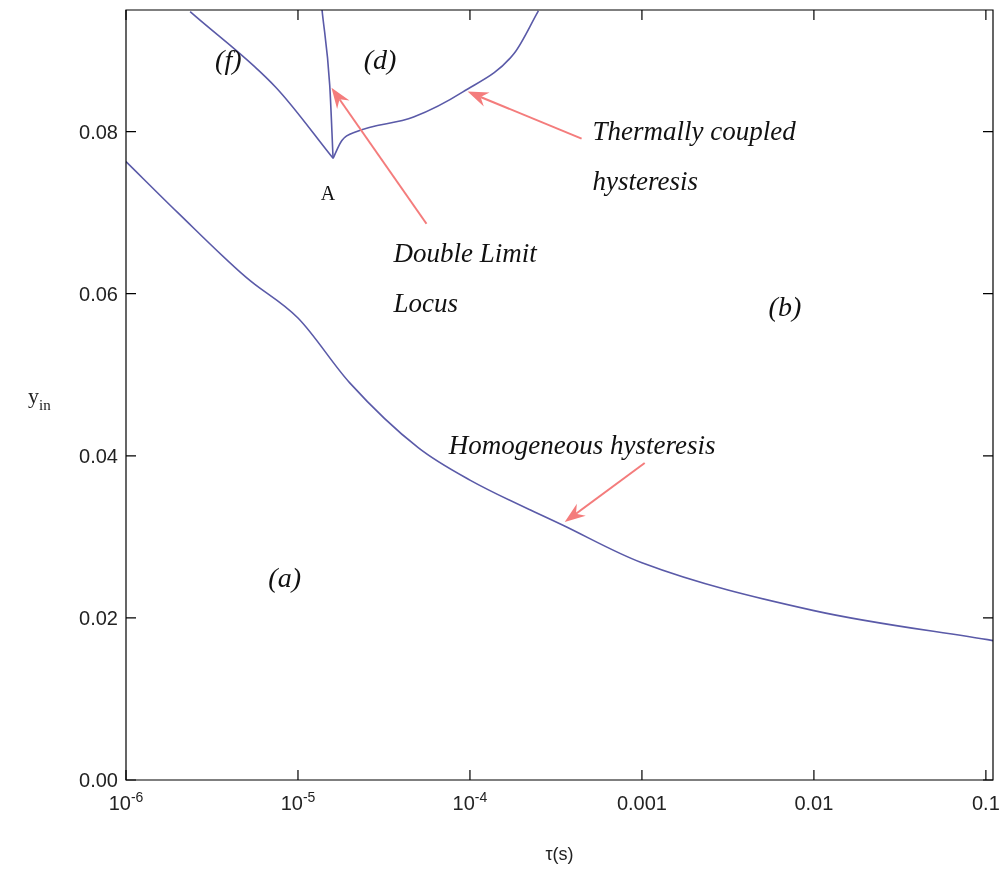 This screenshot has width=1003, height=876. Describe the element at coordinates (785, 307) in the screenshot. I see `annotation: (b)` at that location.